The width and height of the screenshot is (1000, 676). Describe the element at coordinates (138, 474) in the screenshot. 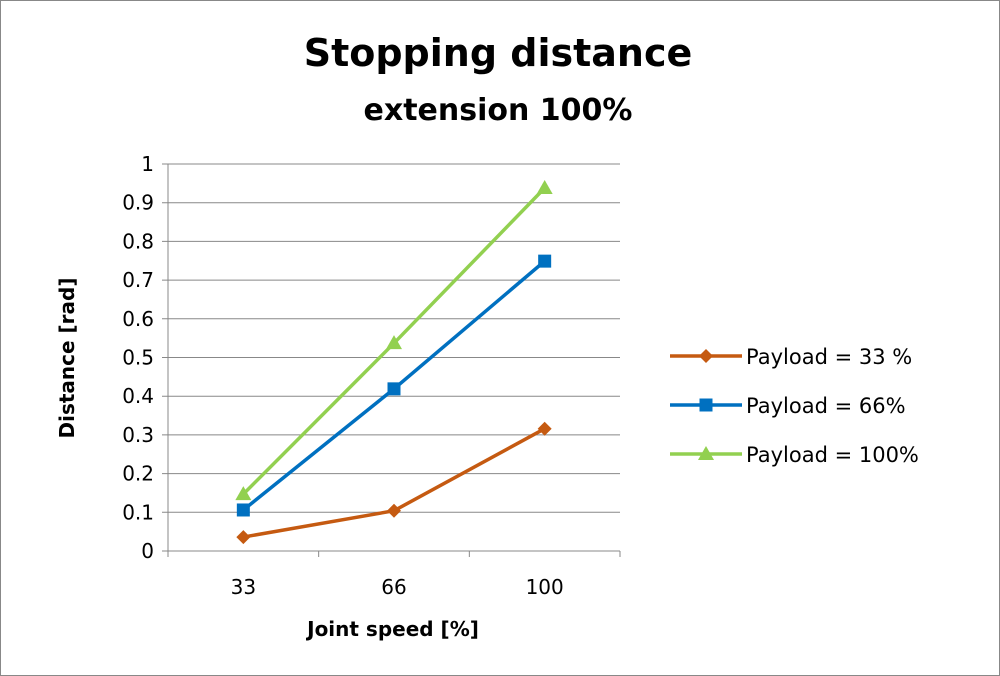

I see `y-tick-label: 0.2` at that location.